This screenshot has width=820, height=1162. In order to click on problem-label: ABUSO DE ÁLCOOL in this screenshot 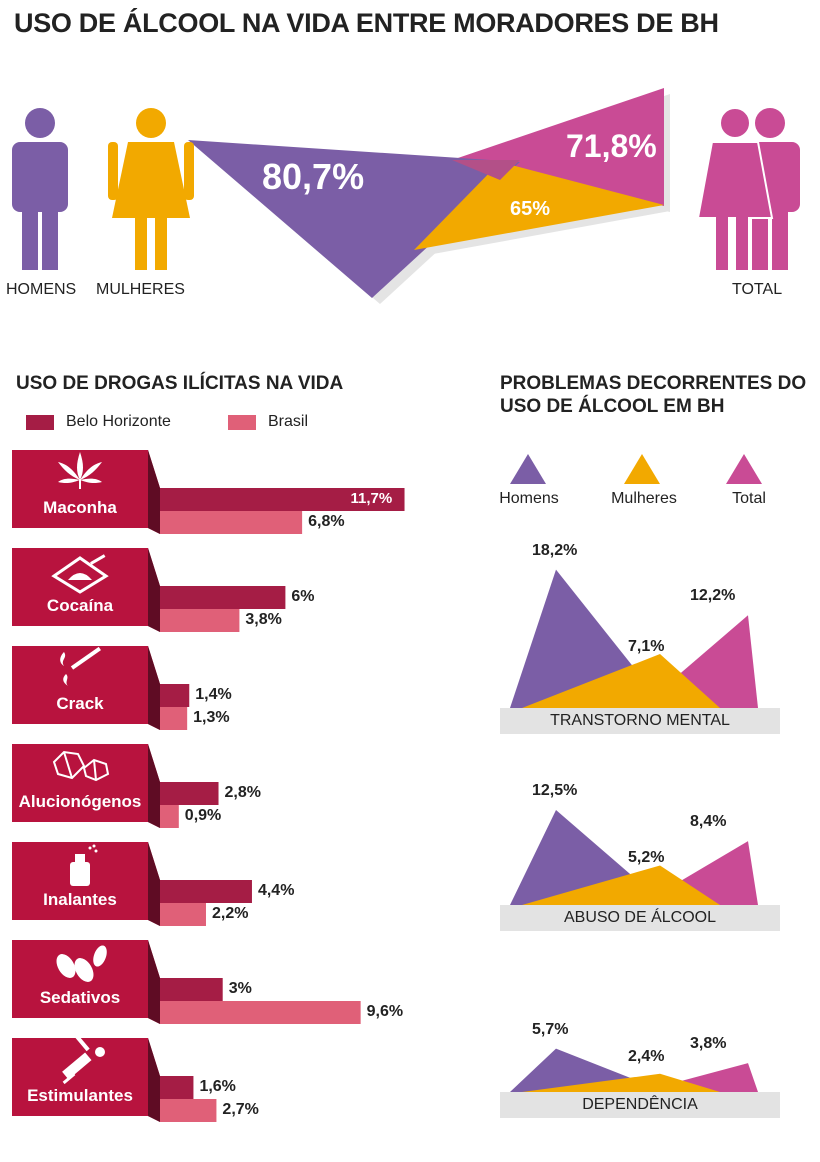, I will do `click(640, 918)`.